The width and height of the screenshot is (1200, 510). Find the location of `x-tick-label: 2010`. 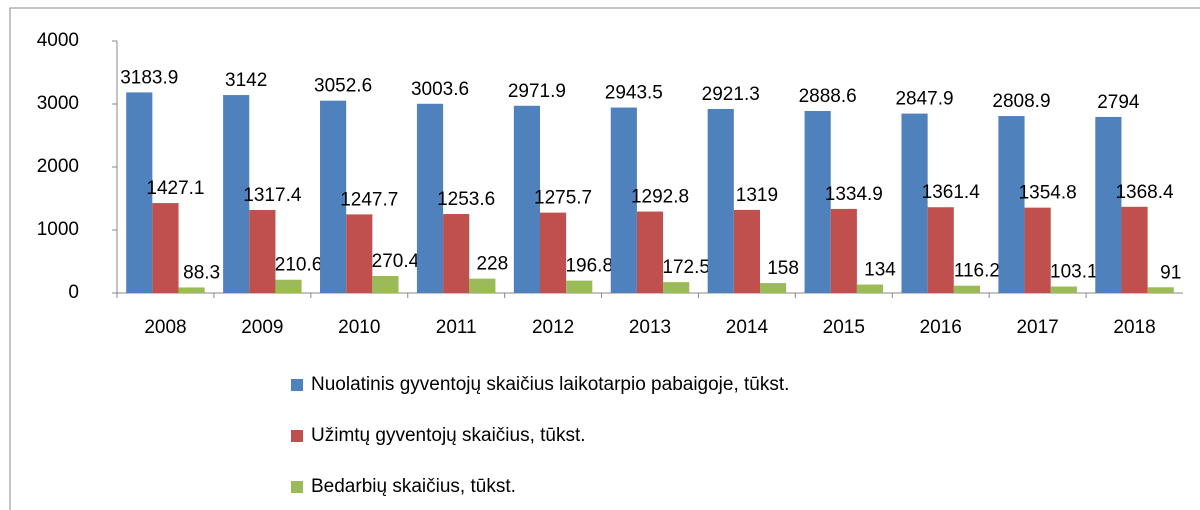

x-tick-label: 2010 is located at coordinates (359, 327).